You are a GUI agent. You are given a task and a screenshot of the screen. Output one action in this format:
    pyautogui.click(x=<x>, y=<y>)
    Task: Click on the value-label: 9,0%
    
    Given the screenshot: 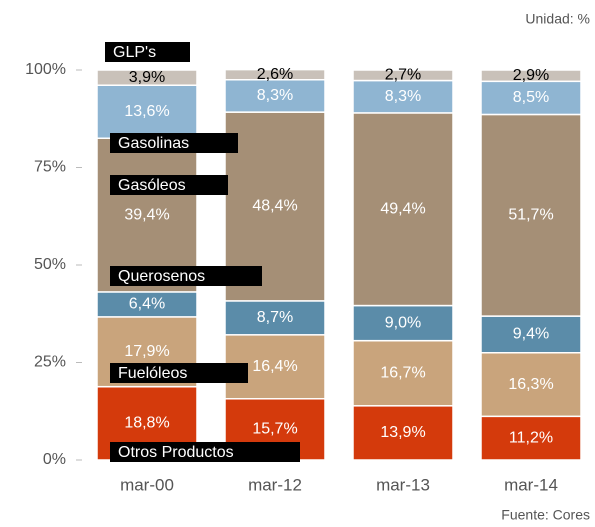 What is the action you would take?
    pyautogui.click(x=403, y=322)
    